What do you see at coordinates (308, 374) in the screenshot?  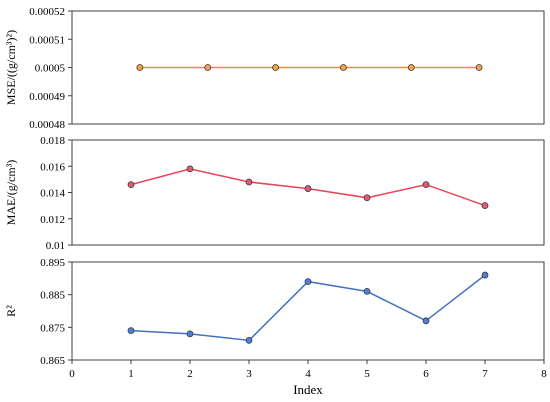 I see `x-tick-label: 4` at bounding box center [308, 374].